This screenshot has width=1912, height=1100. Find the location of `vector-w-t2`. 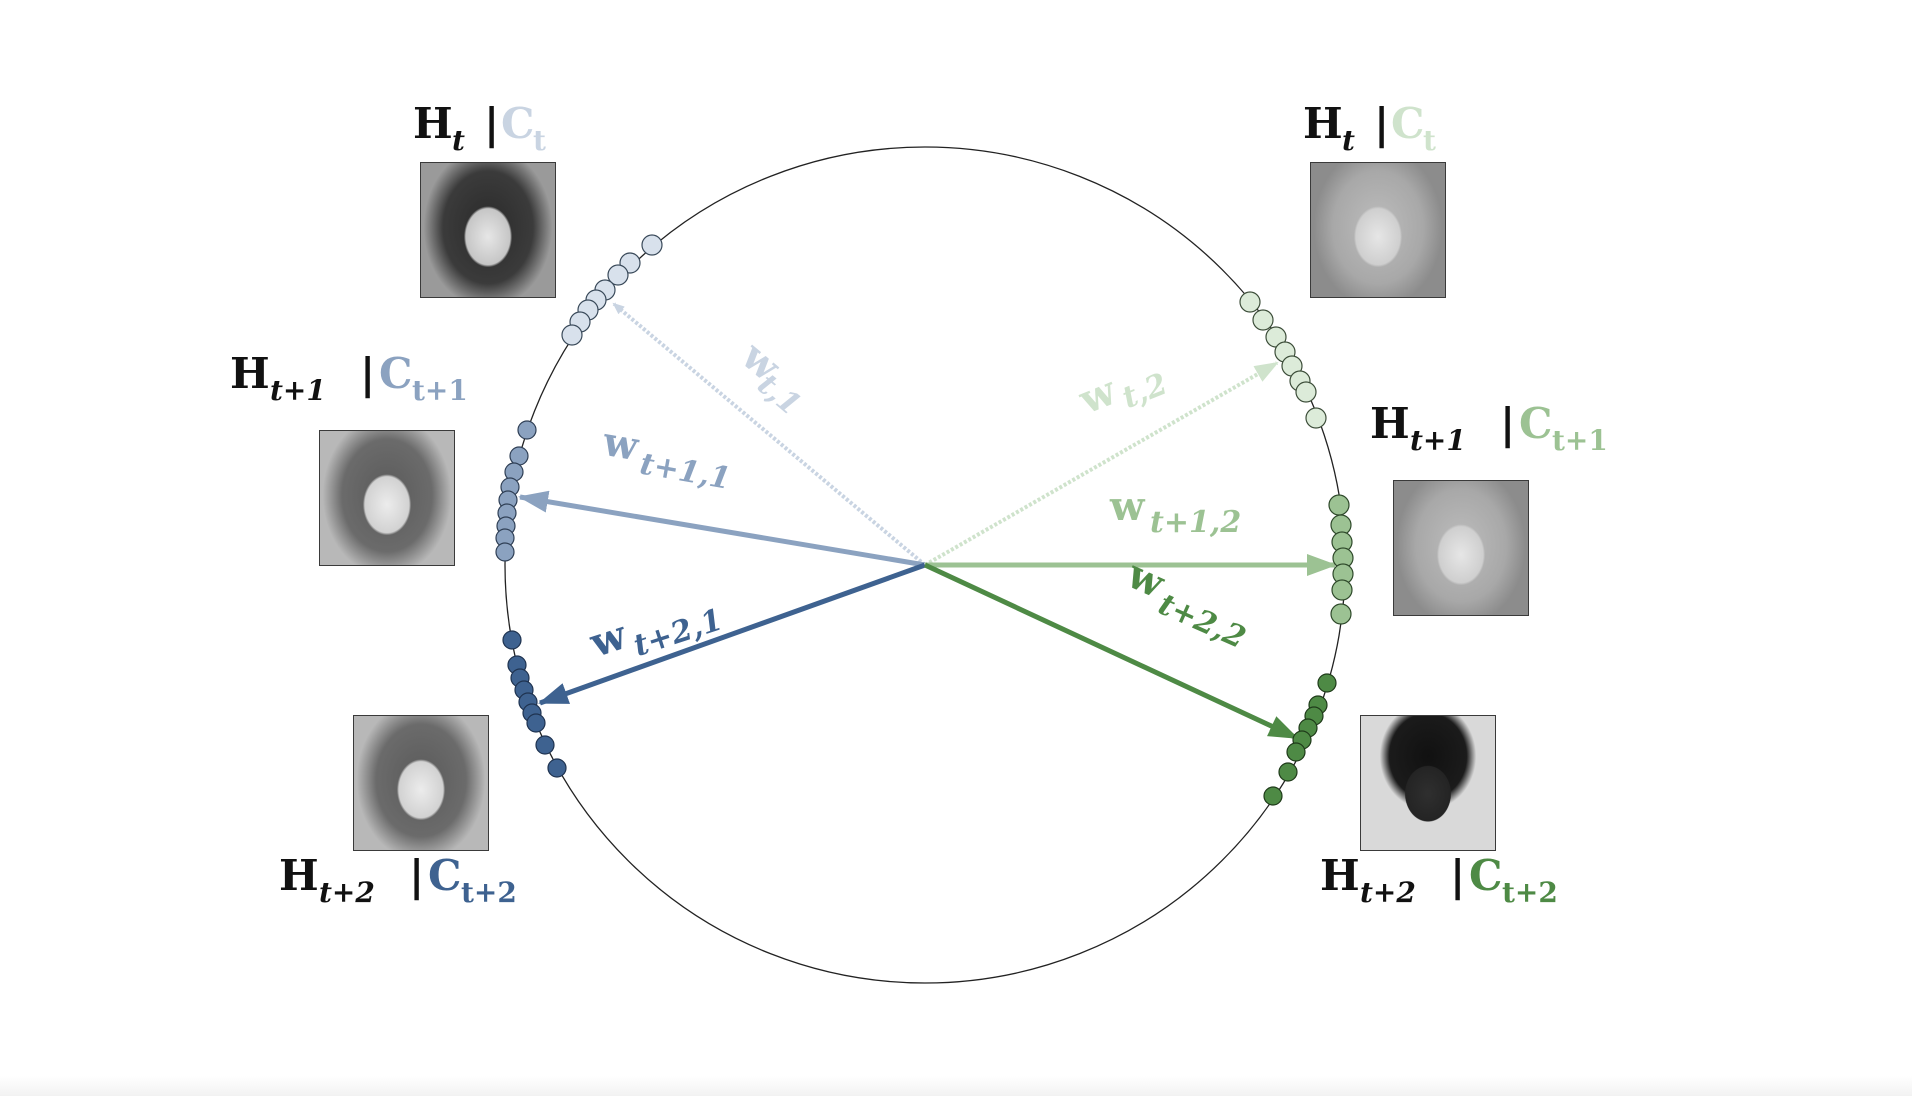

vector-w-t2 is located at coordinates (1101, 464).